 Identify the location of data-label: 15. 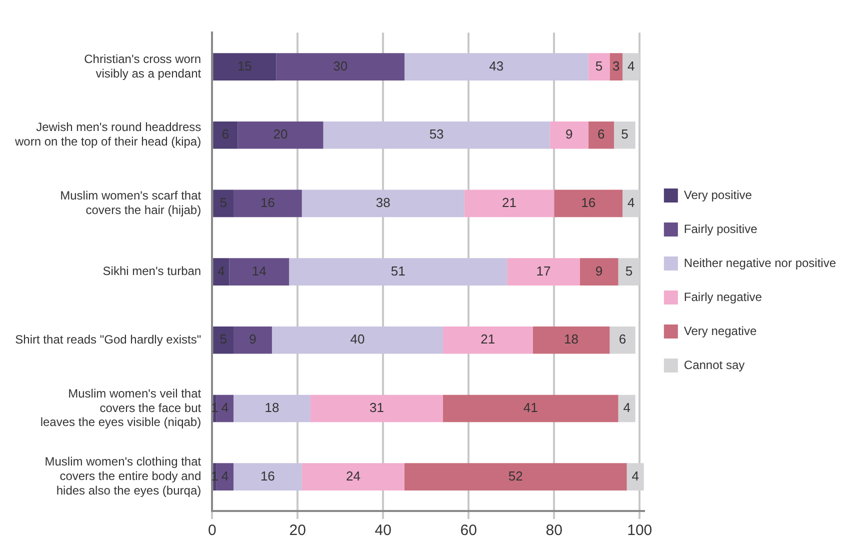
(244, 66).